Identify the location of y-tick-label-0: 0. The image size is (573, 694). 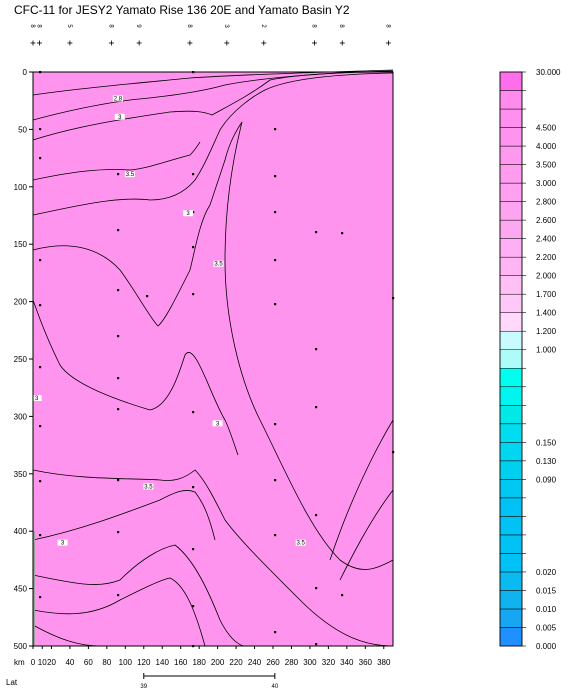
(25, 72).